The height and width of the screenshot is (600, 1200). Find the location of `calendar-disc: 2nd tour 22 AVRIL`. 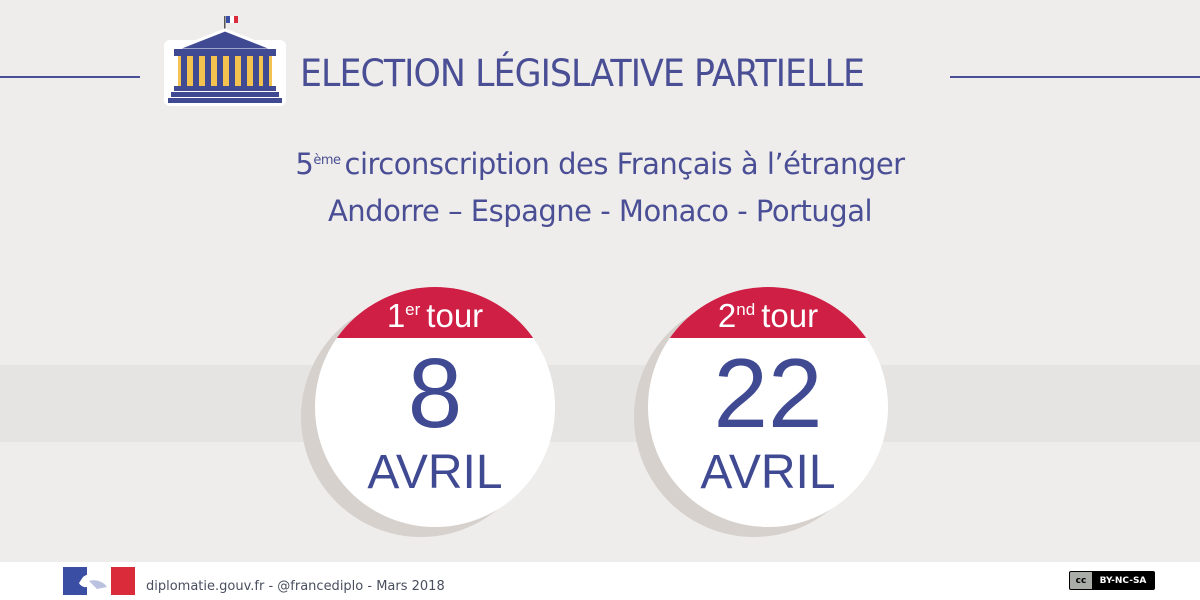

calendar-disc: 2nd tour 22 AVRIL is located at coordinates (768, 407).